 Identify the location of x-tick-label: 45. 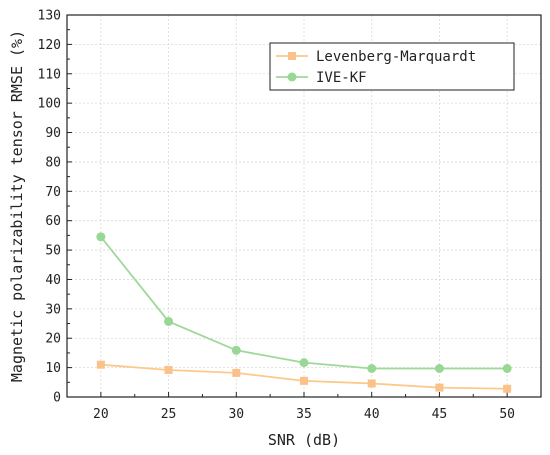
(440, 414).